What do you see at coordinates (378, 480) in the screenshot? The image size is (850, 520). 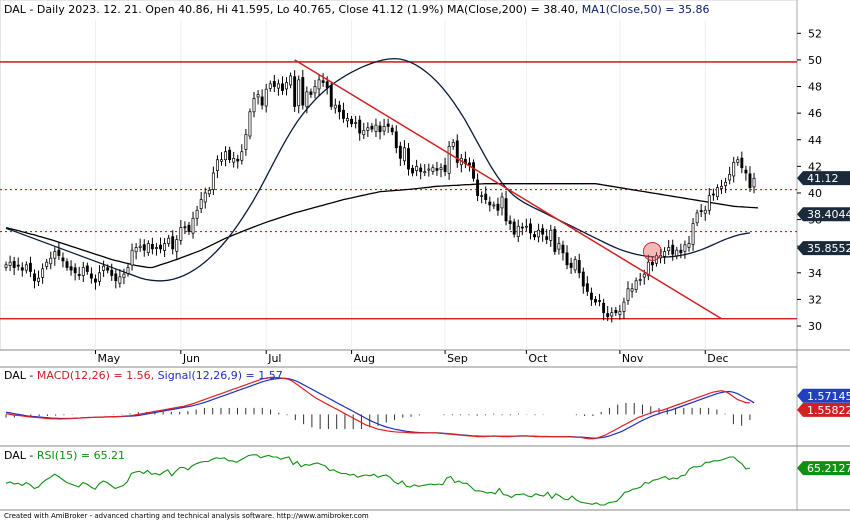 I see `rsi-line` at bounding box center [378, 480].